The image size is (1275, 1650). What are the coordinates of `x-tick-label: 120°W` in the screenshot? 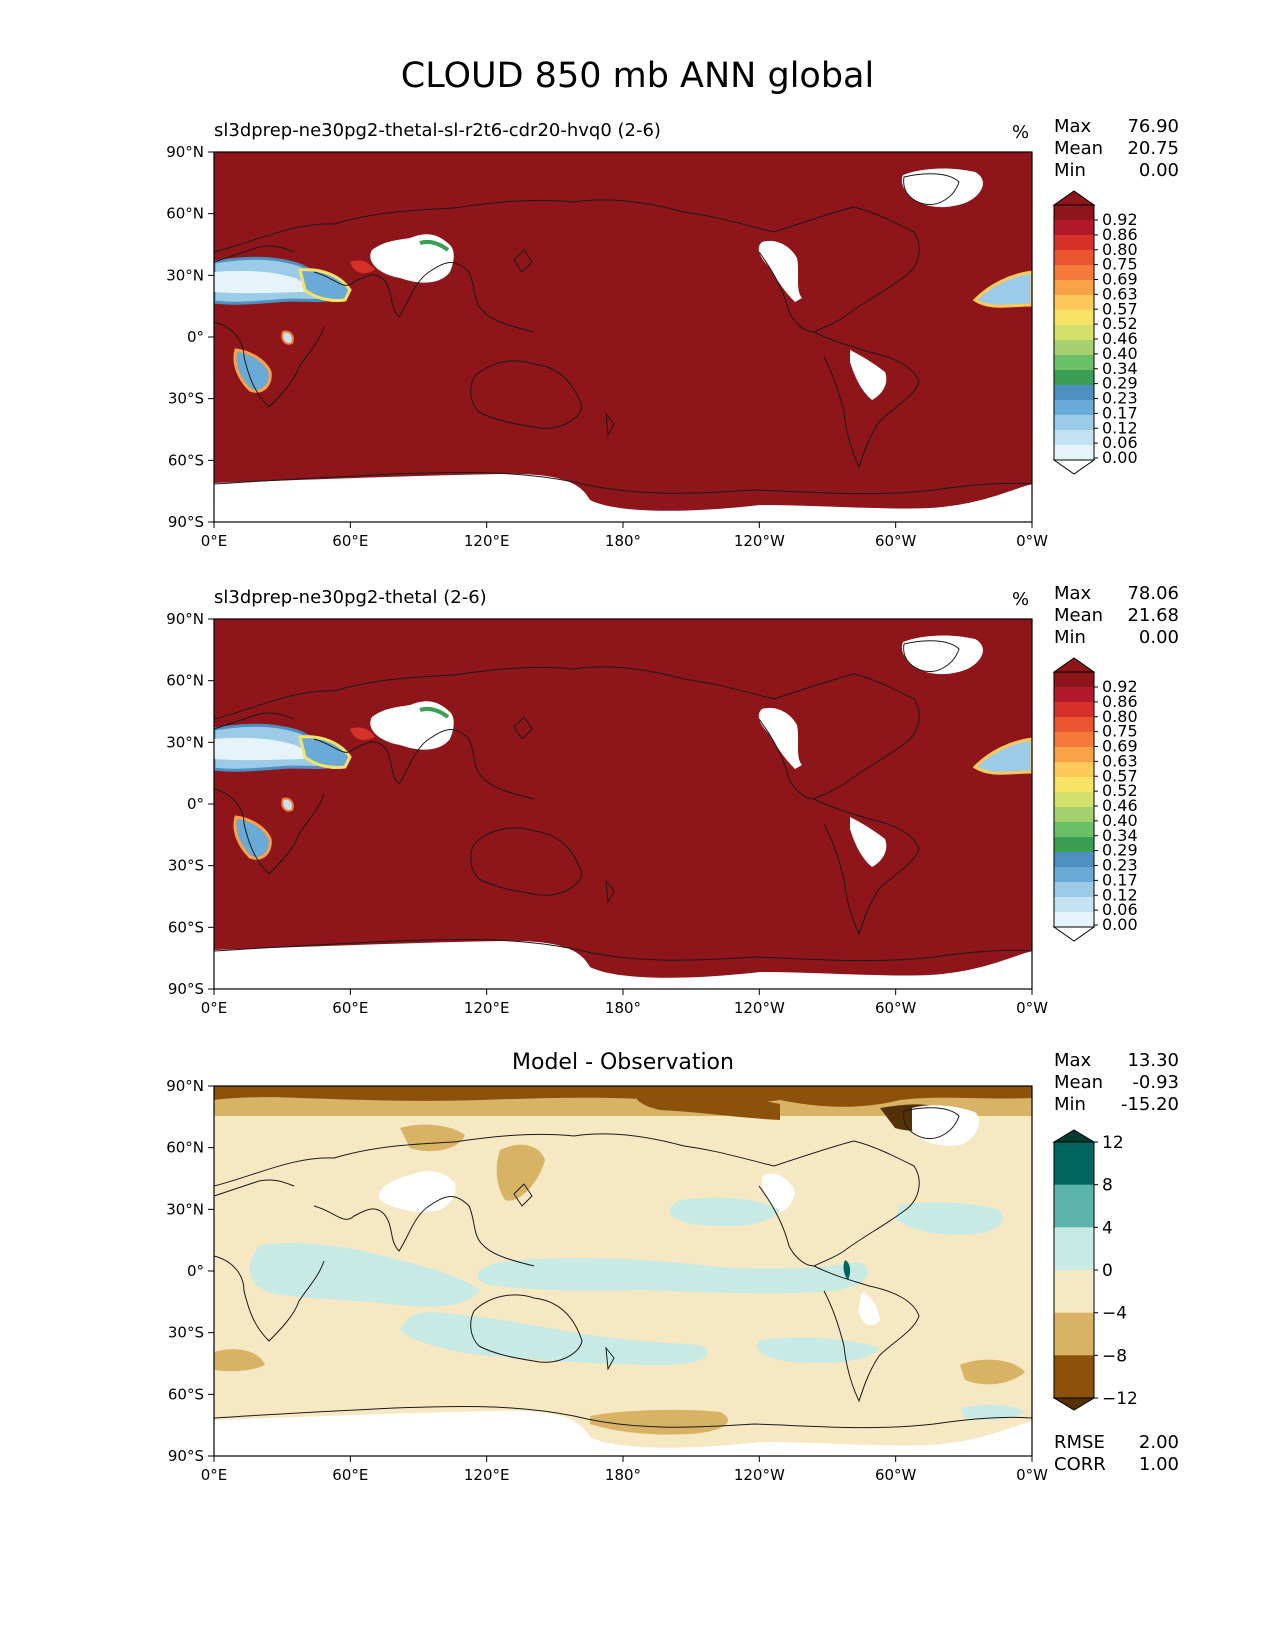 It's located at (759, 541).